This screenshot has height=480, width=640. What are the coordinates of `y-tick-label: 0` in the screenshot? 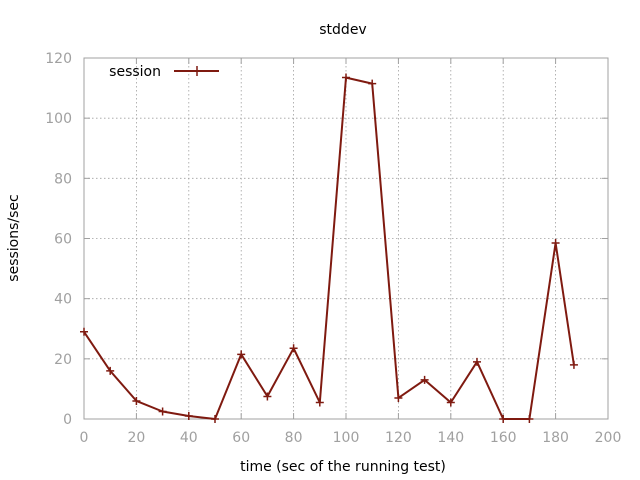 It's located at (67, 420).